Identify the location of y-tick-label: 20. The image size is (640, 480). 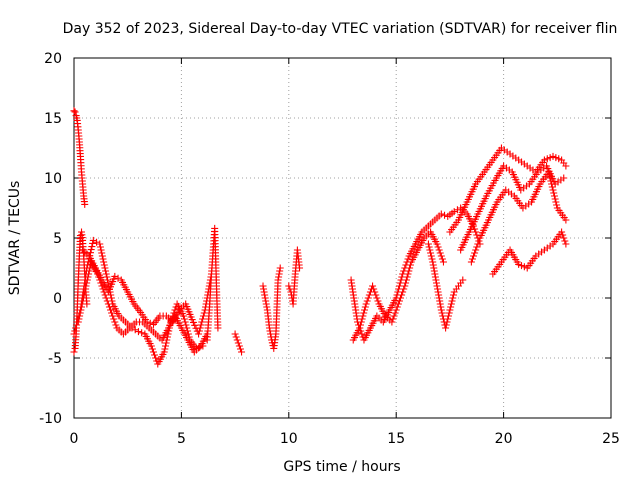
(53, 59).